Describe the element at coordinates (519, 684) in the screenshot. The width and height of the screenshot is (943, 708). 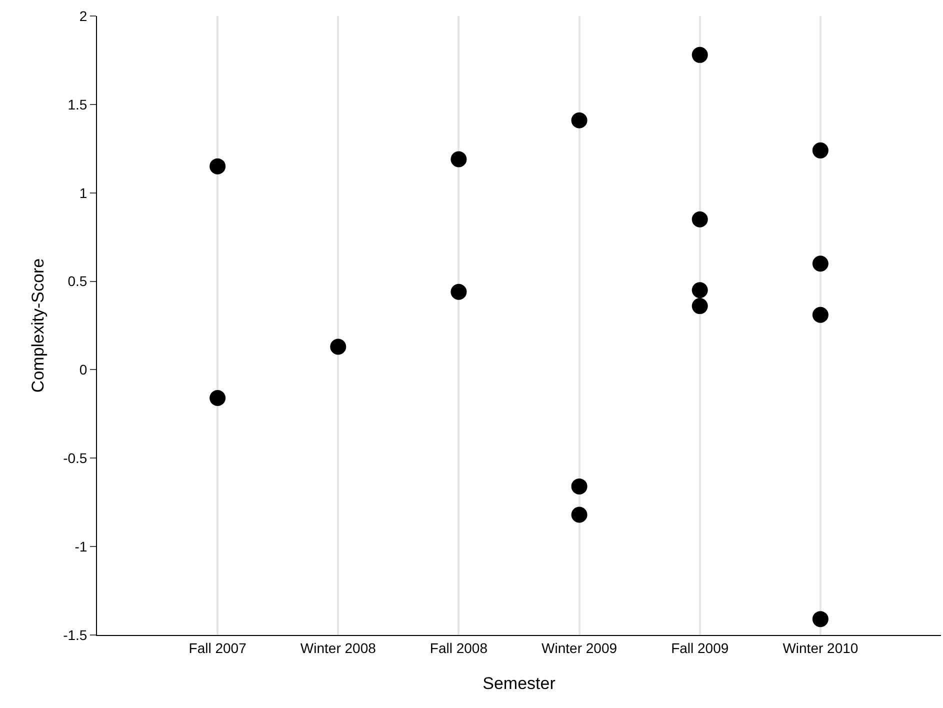
I see `x-axis-title: Semester` at that location.